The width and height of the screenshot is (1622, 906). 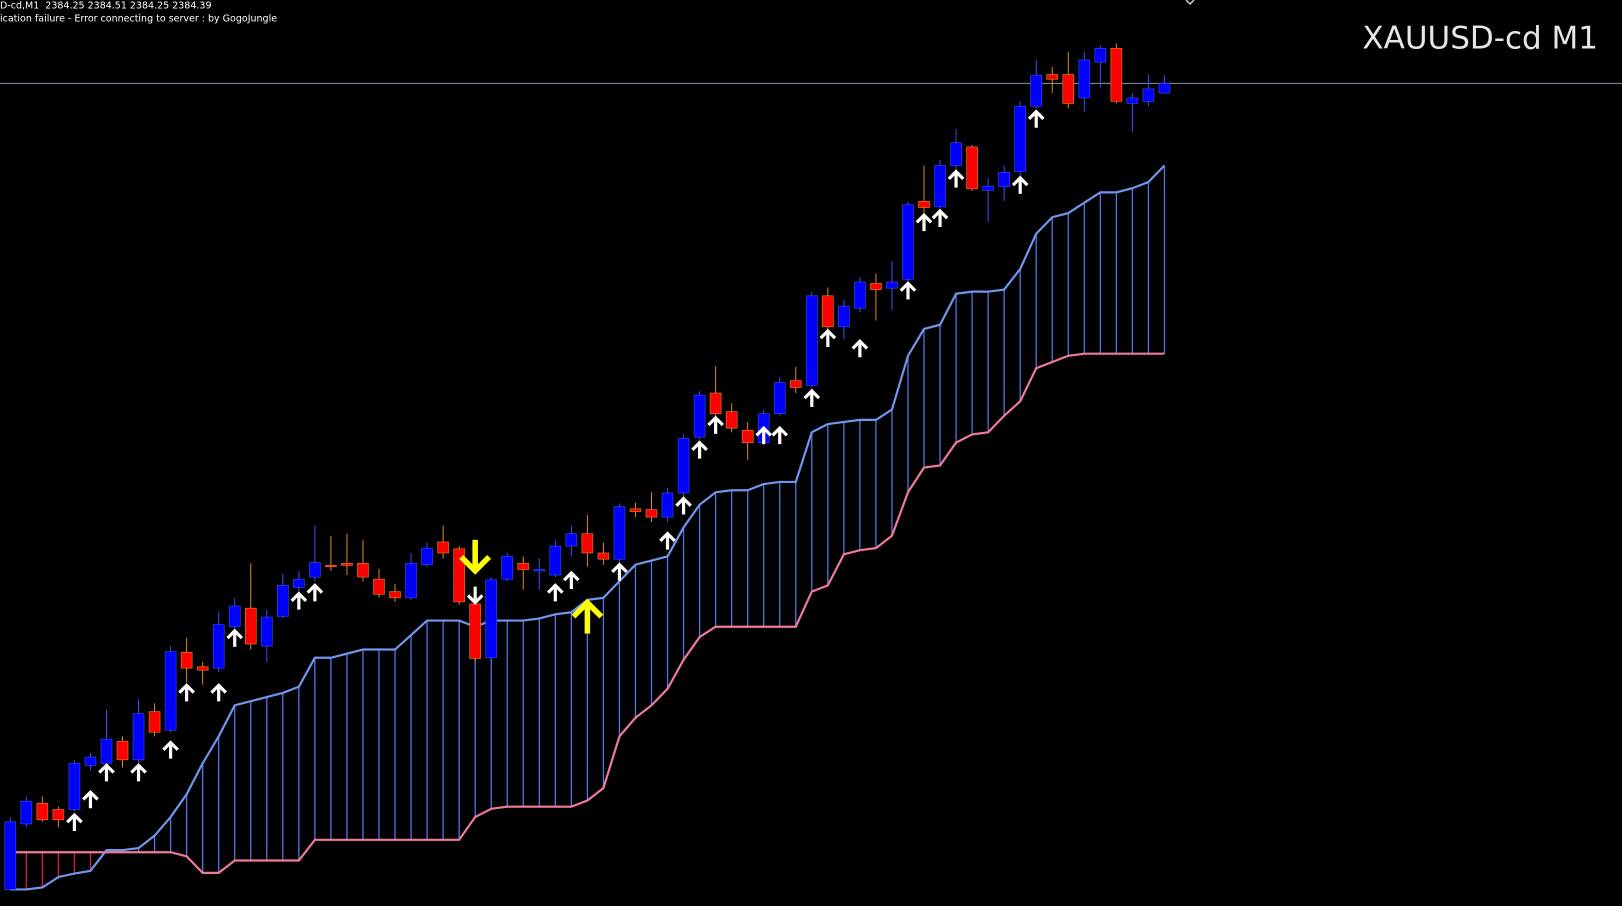 I want to click on info-line: D-cd,M1 2384.25 2384.51 2384.25 2384.39, so click(x=106, y=6).